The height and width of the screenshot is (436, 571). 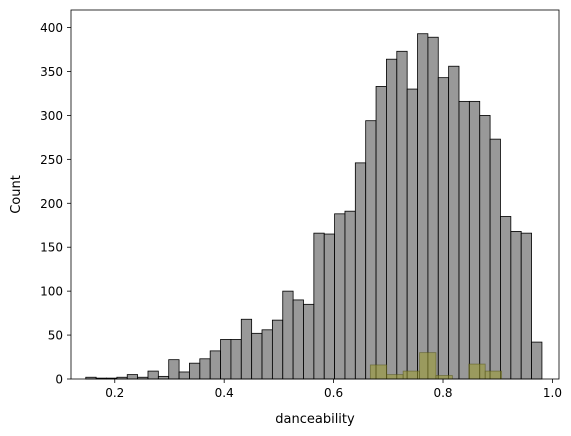 I want to click on y-axis-ticks: 0 50 100 150 200 250 300 350 400, so click(x=55, y=204).